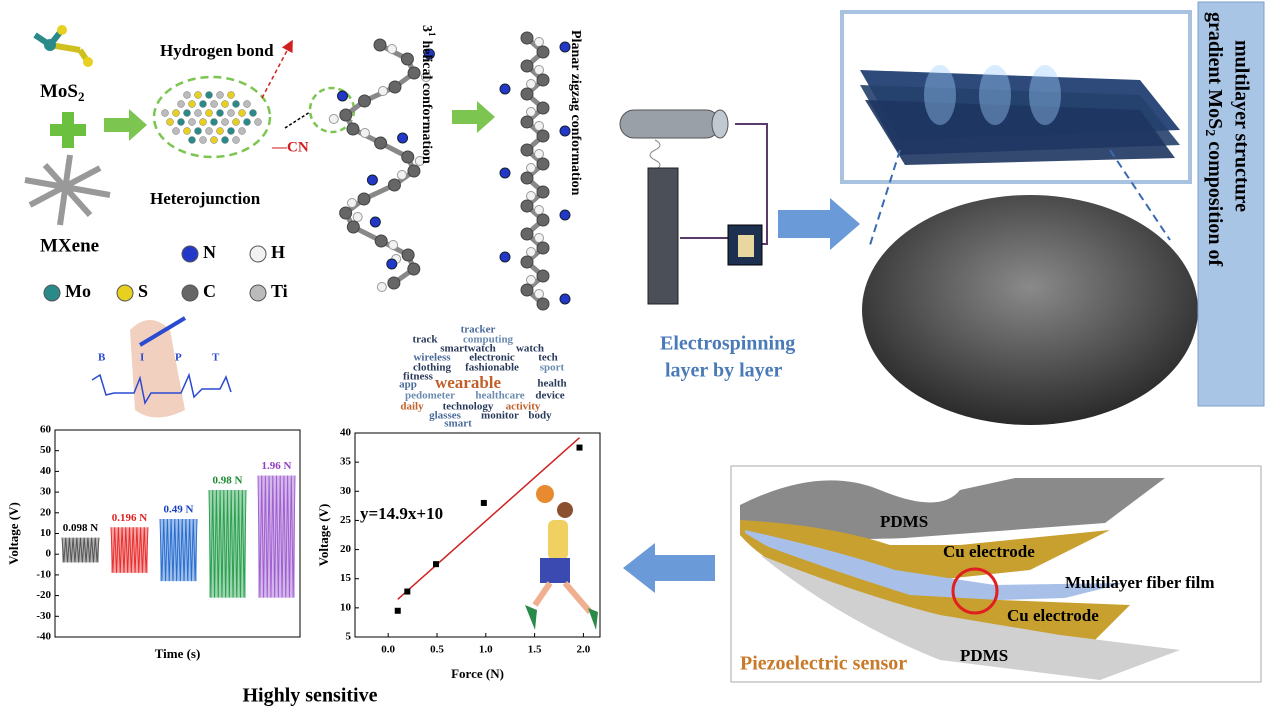  I want to click on atom-label: Ti, so click(279, 291).